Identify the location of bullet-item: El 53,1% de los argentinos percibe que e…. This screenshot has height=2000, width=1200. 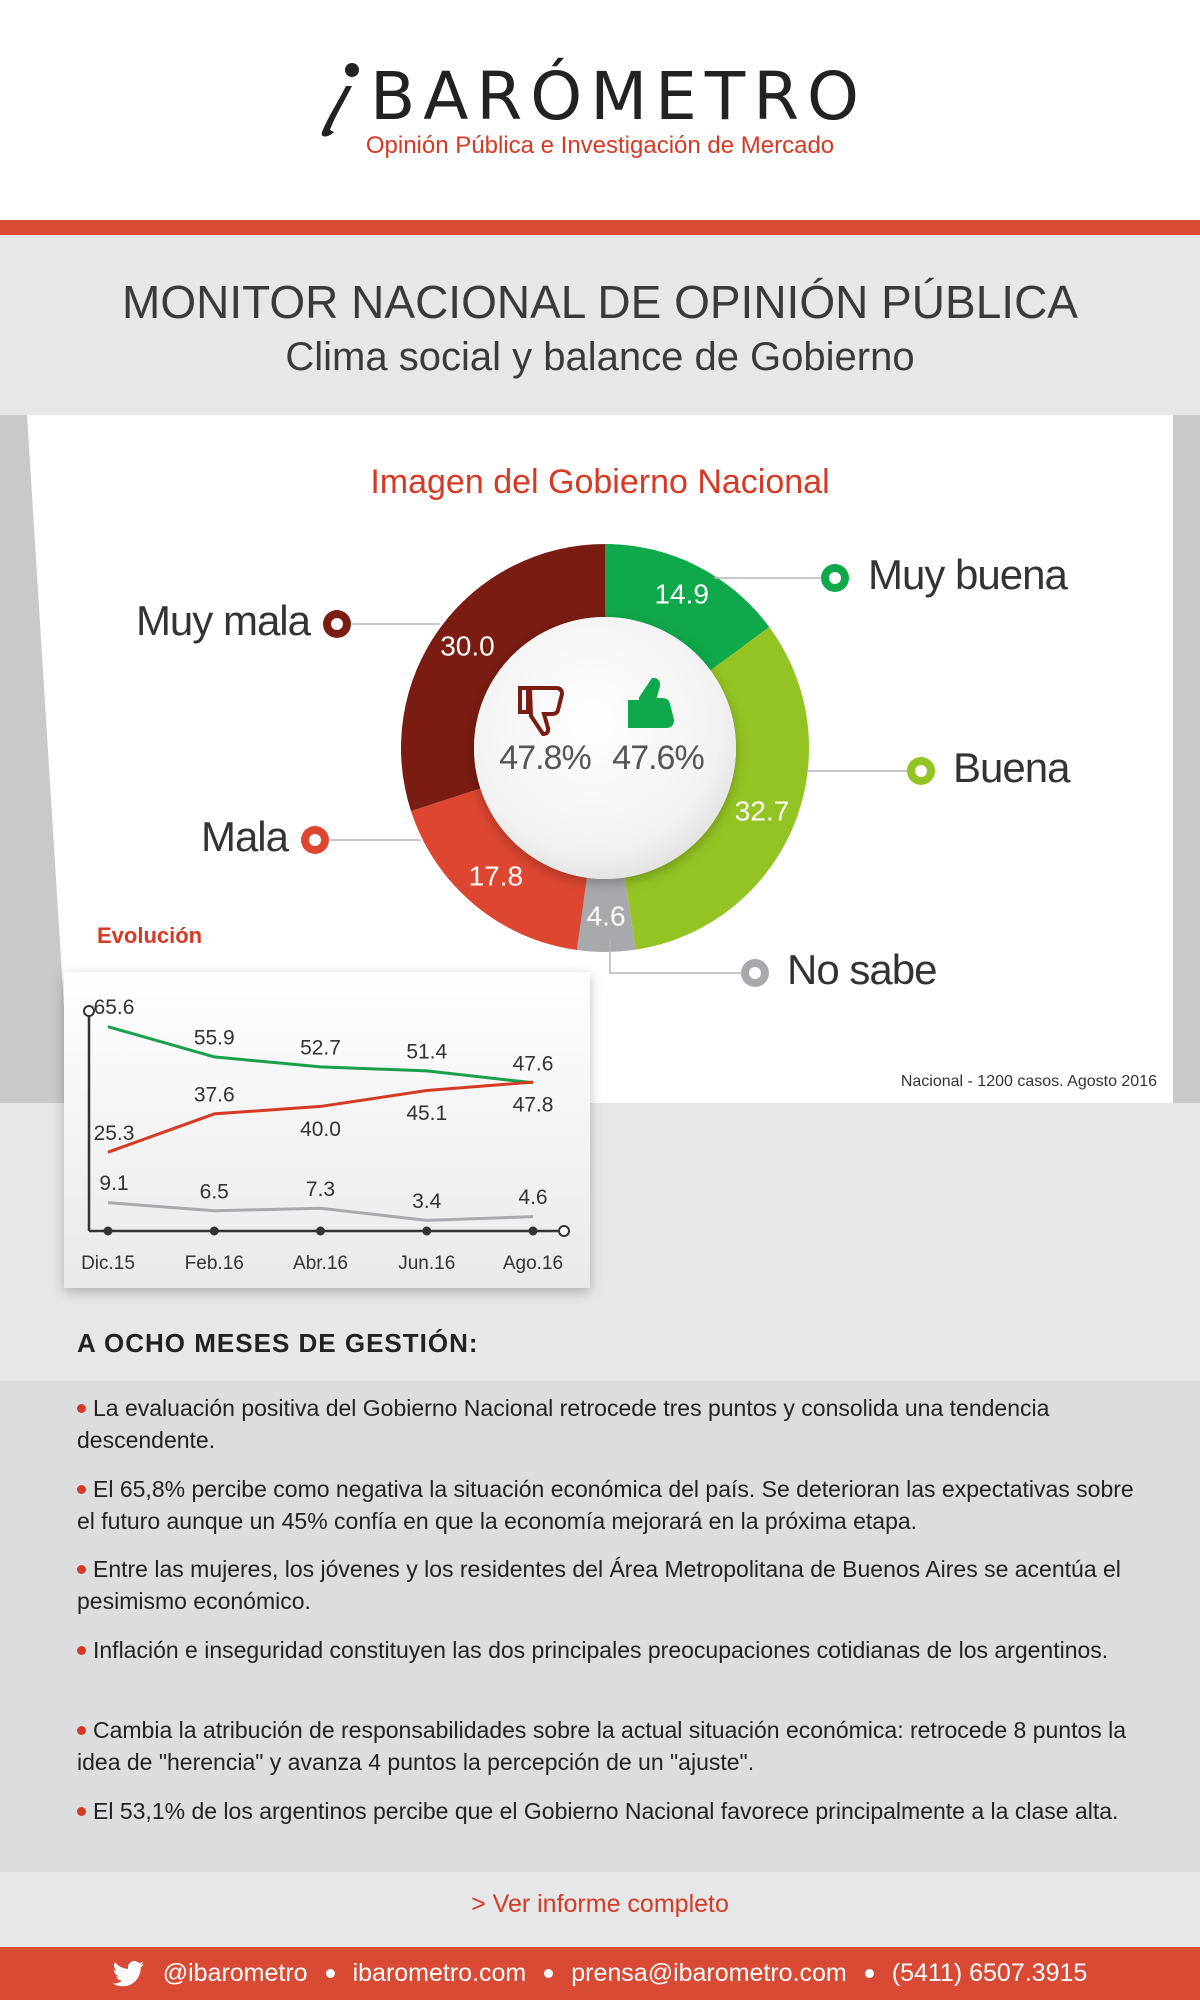
(607, 1811).